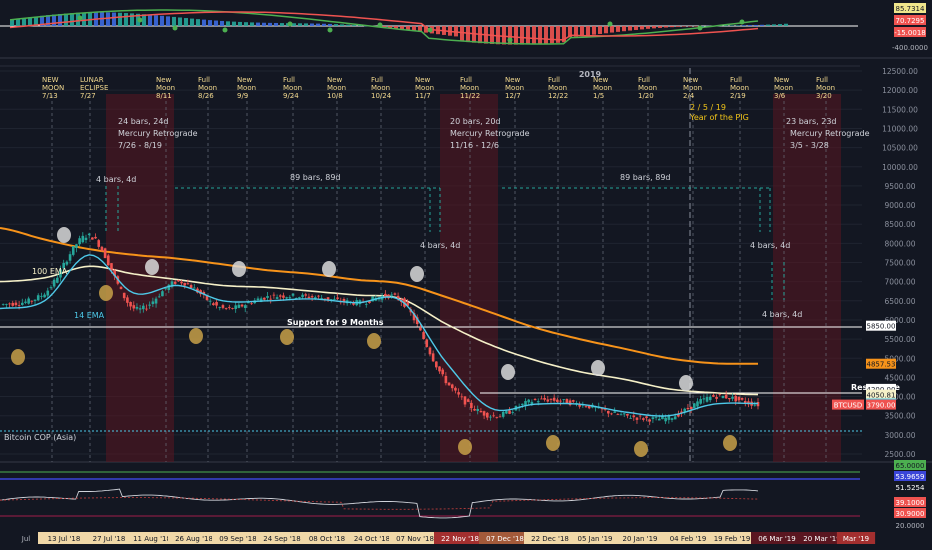  I want to click on pig-text: Year of the PIG, so click(719, 117).